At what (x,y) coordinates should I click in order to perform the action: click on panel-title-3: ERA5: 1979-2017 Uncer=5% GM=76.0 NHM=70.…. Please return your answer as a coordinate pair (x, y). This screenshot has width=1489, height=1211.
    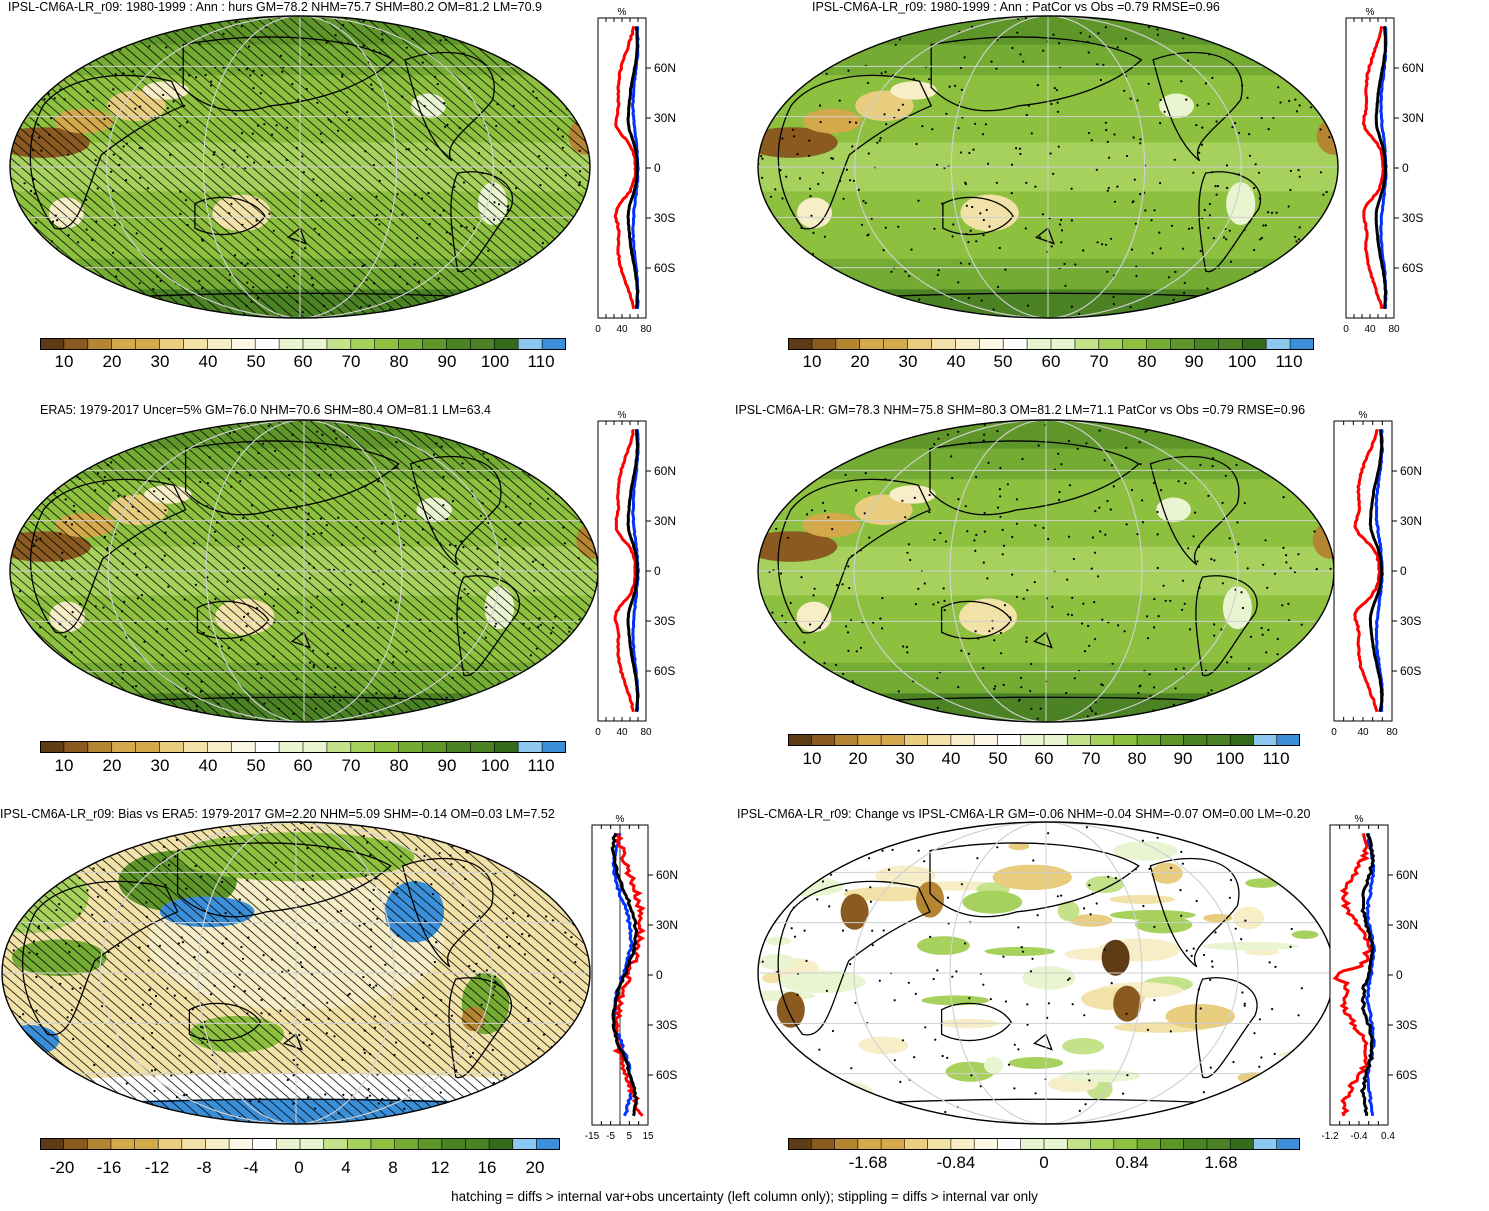
    Looking at the image, I should click on (265, 410).